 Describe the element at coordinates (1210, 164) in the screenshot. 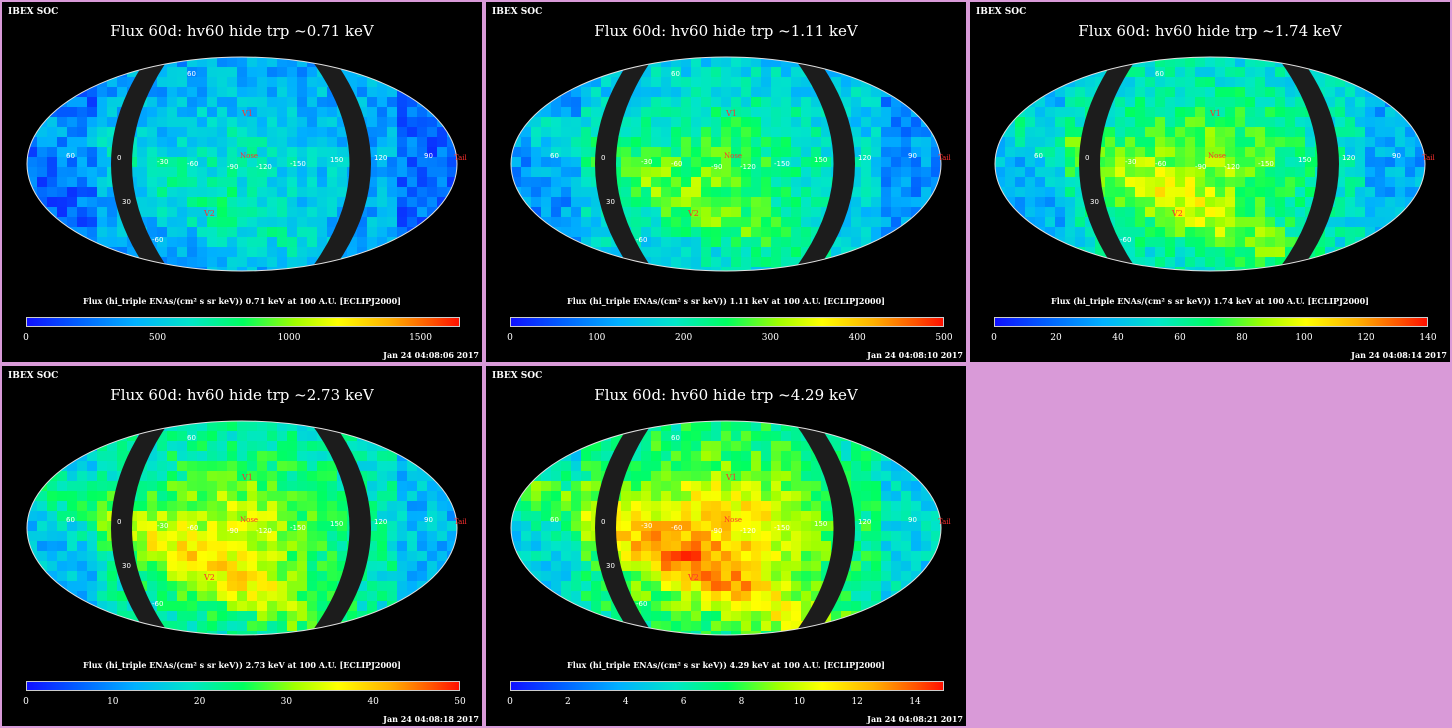

I see `map-outline` at that location.